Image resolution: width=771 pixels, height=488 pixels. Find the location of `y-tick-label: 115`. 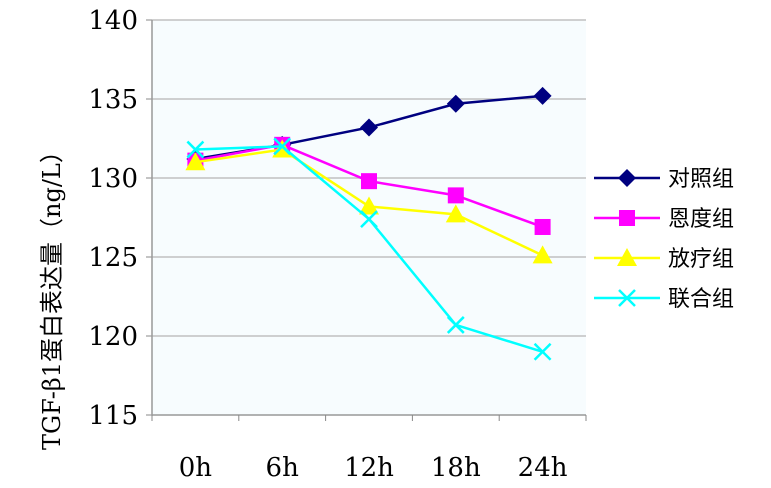

y-tick-label: 115 is located at coordinates (113, 416).